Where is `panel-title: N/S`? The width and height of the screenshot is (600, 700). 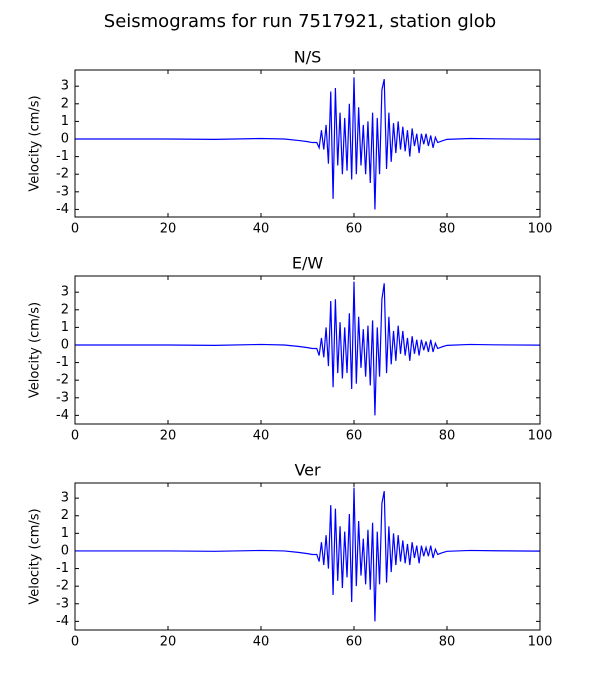 panel-title: N/S is located at coordinates (308, 57).